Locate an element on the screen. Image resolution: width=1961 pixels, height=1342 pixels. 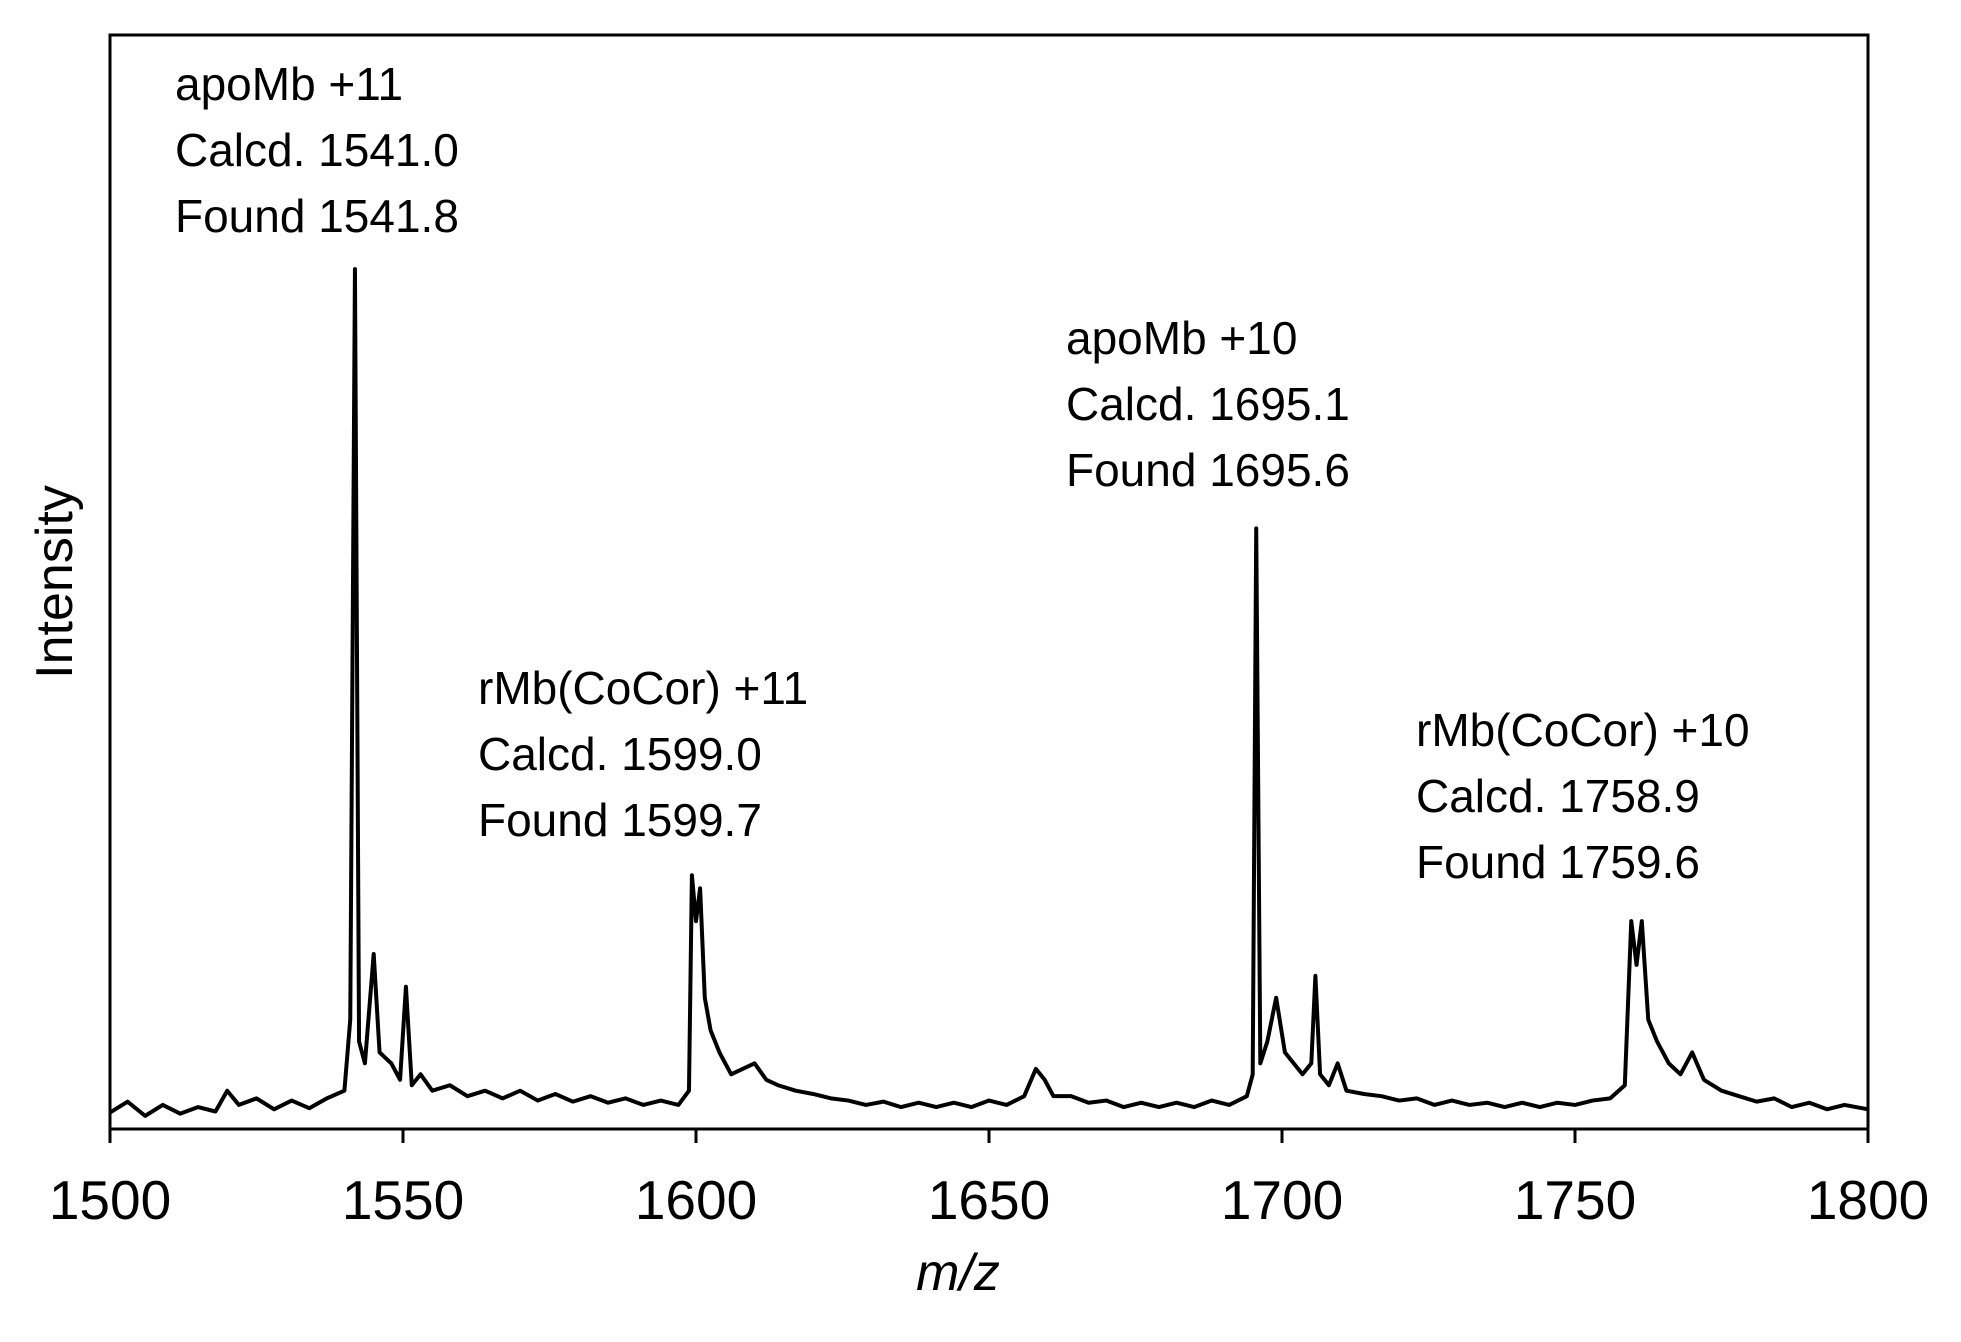
x-tick-label: 1600 is located at coordinates (696, 1200).